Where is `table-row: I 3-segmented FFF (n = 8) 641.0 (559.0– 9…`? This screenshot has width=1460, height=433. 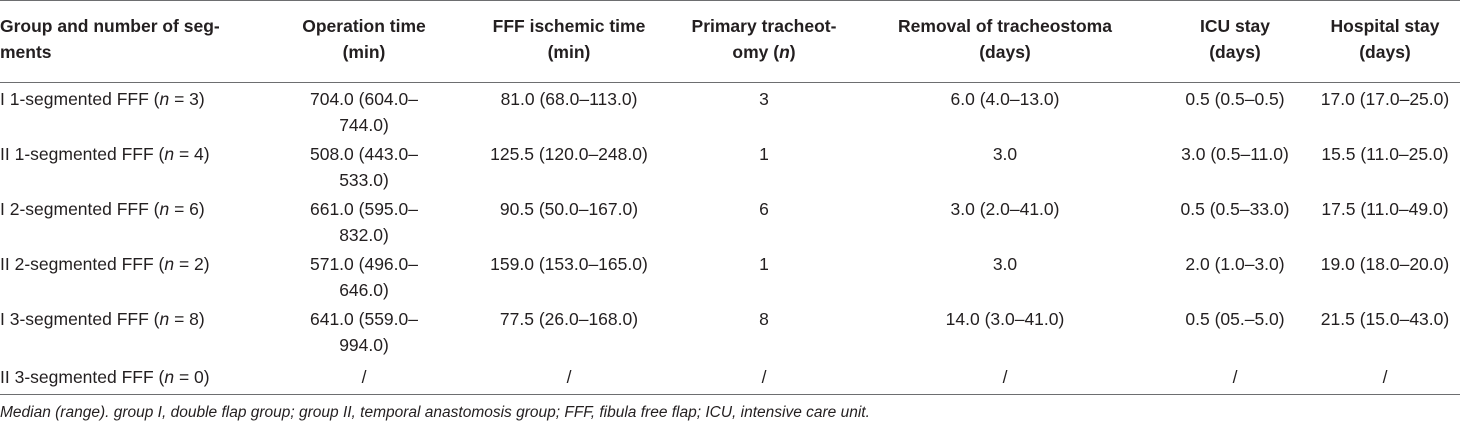 table-row: I 3-segmented FFF (n = 8) 641.0 (559.0– 9… is located at coordinates (730, 330).